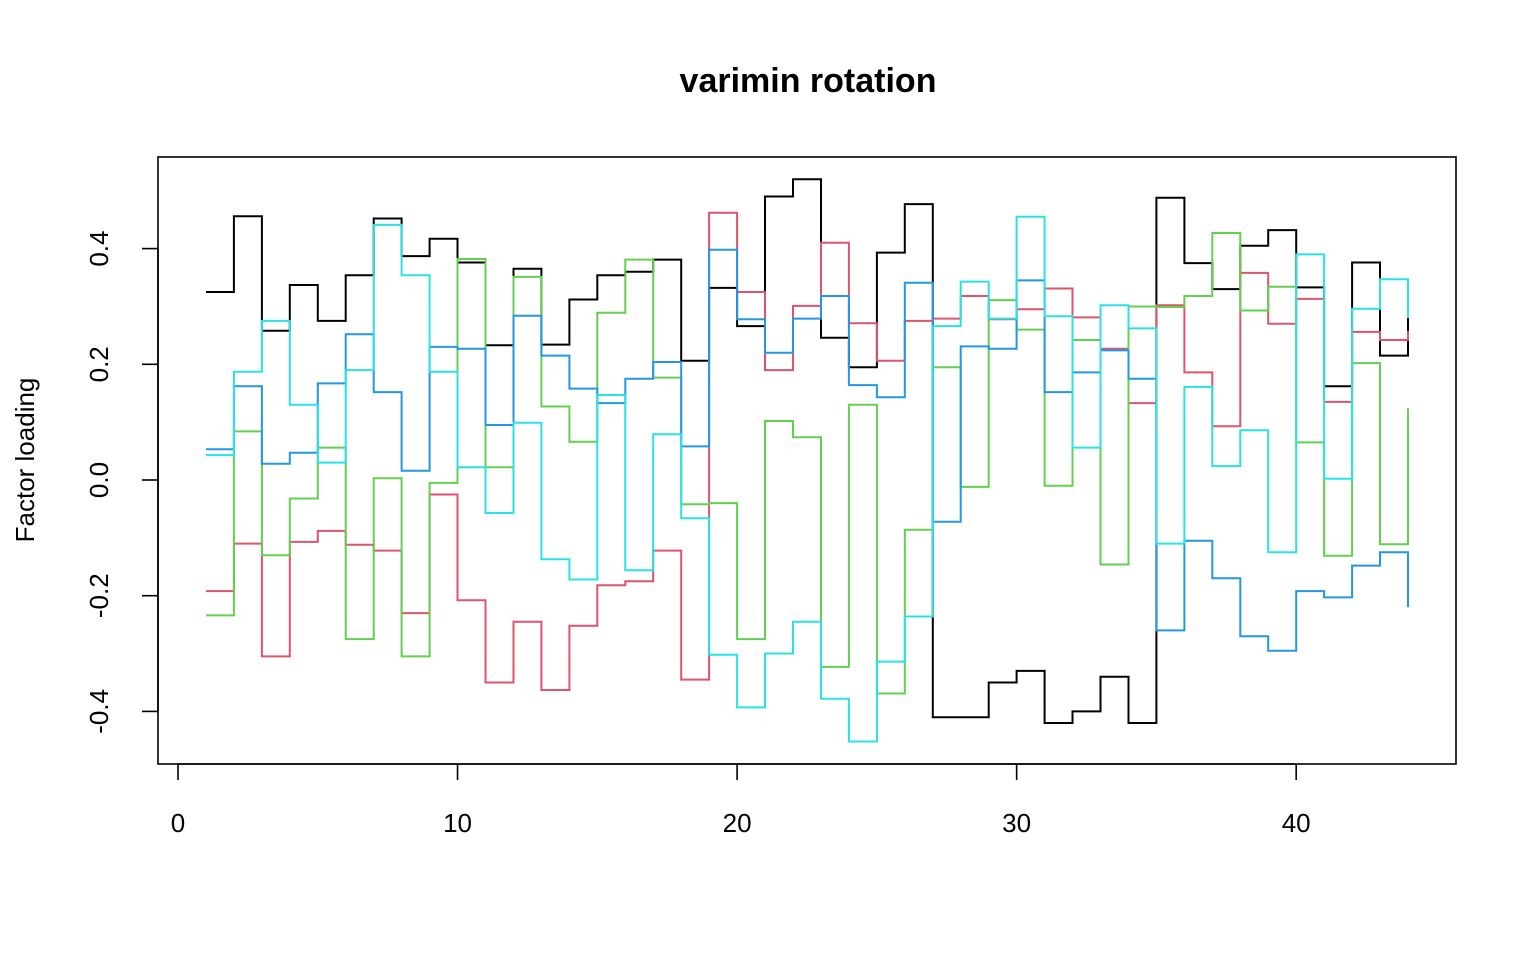  I want to click on y-tick-label: -0.2, so click(99, 595).